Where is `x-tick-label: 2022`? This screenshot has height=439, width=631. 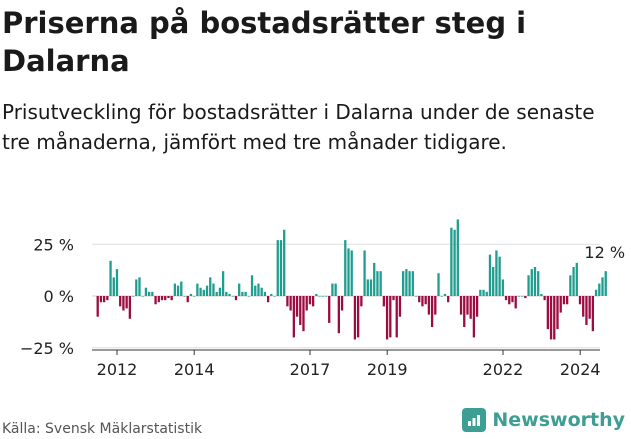 x-tick-label: 2022 is located at coordinates (503, 369).